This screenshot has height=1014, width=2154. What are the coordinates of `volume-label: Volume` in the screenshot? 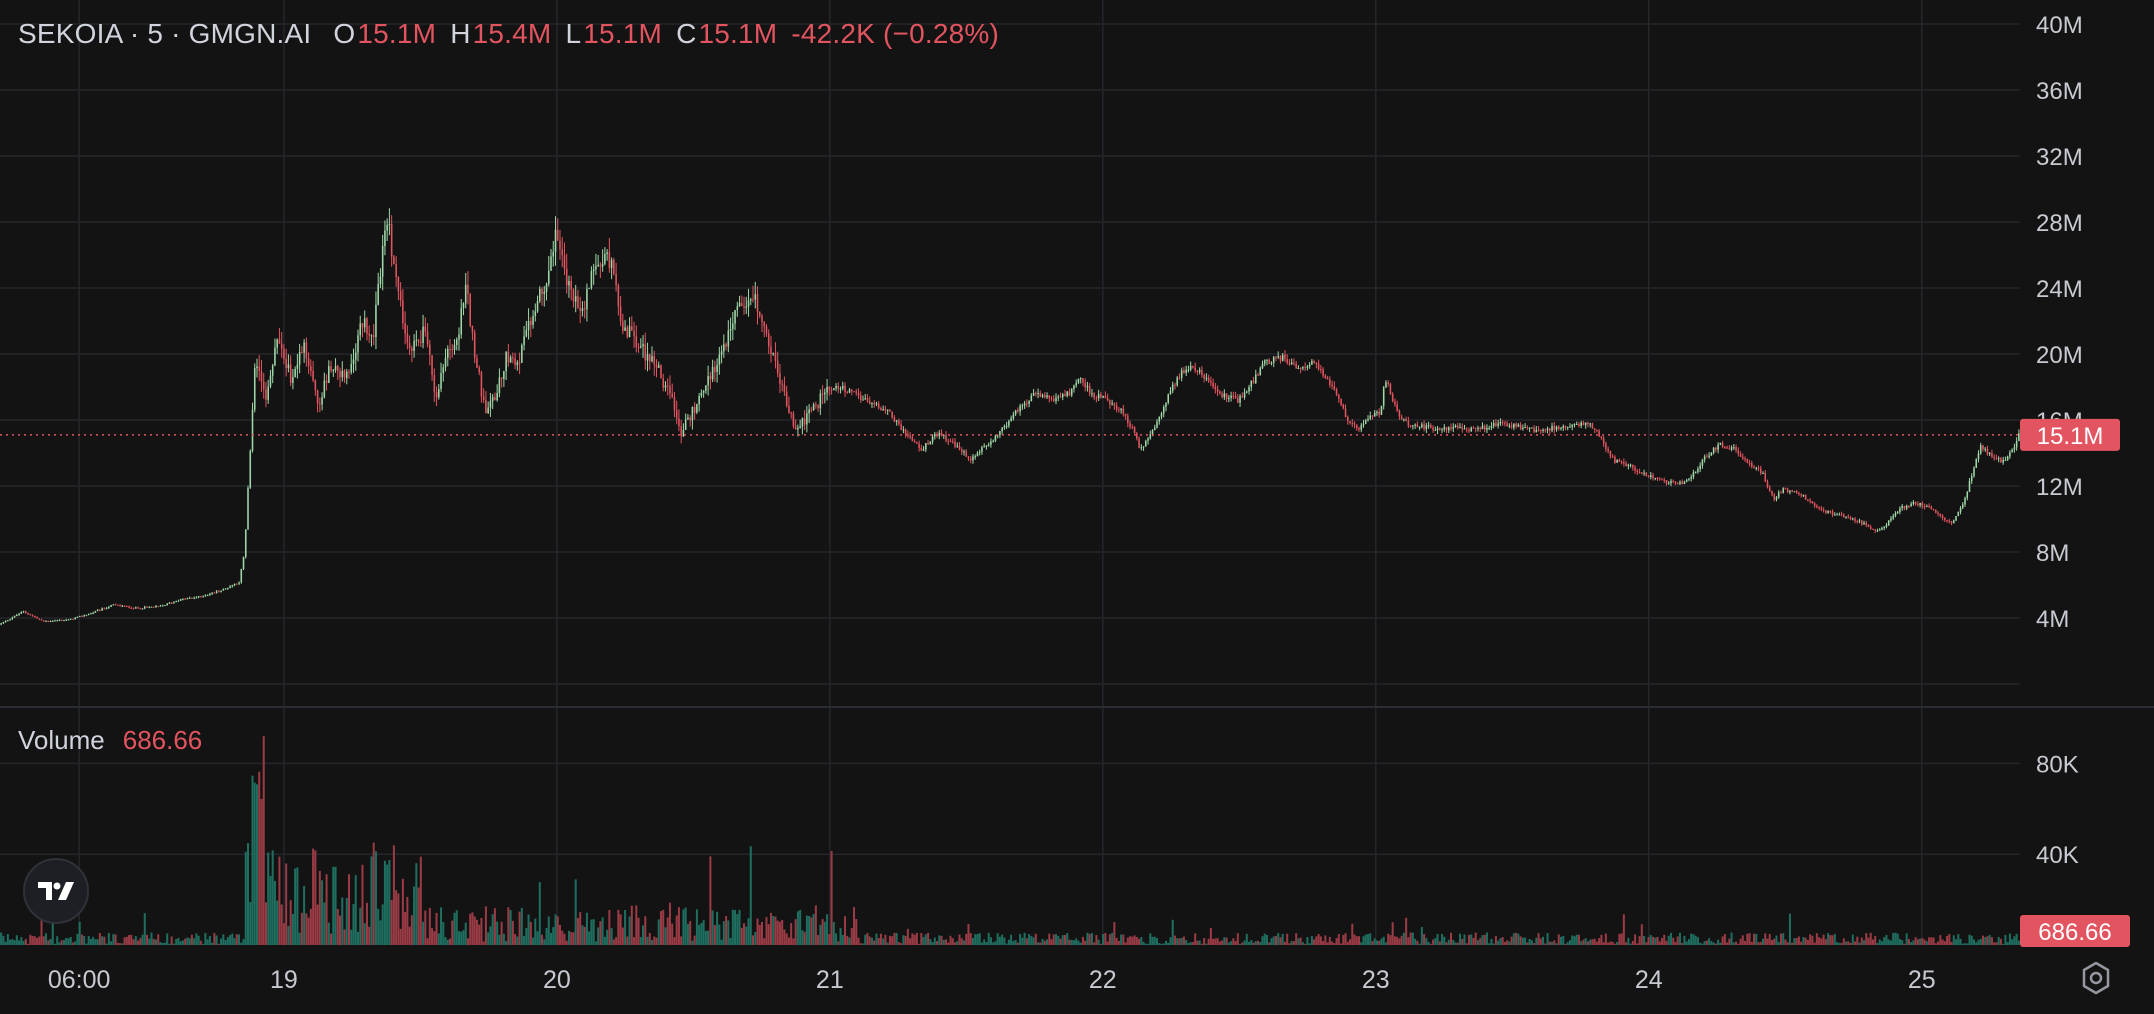 It's located at (61, 739).